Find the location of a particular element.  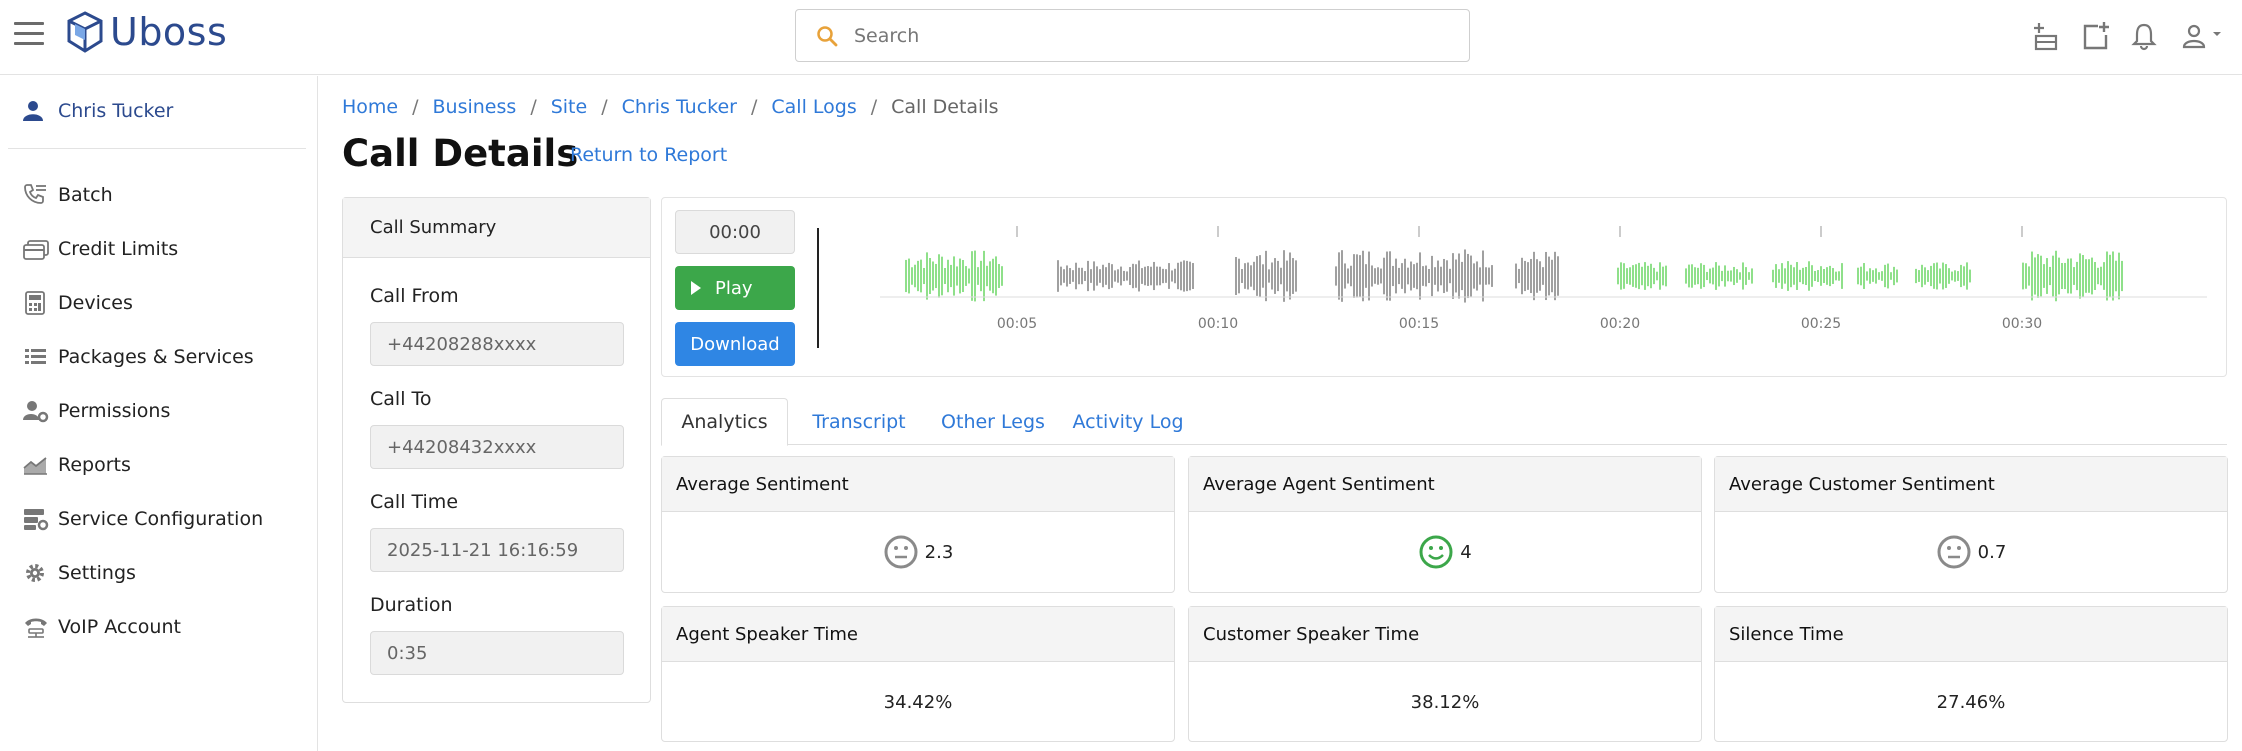

bell-icon is located at coordinates (2144, 36).